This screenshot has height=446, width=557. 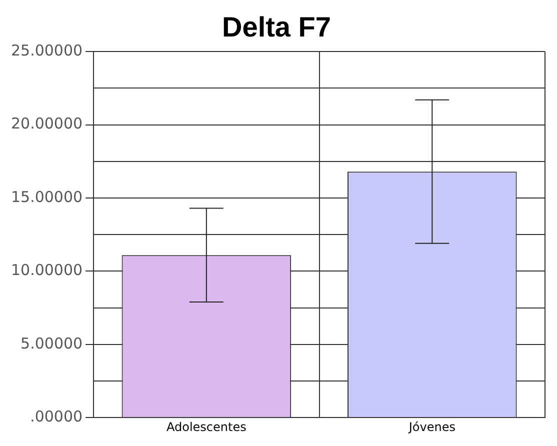 I want to click on y-tick-label: 25.00000, so click(x=46, y=50).